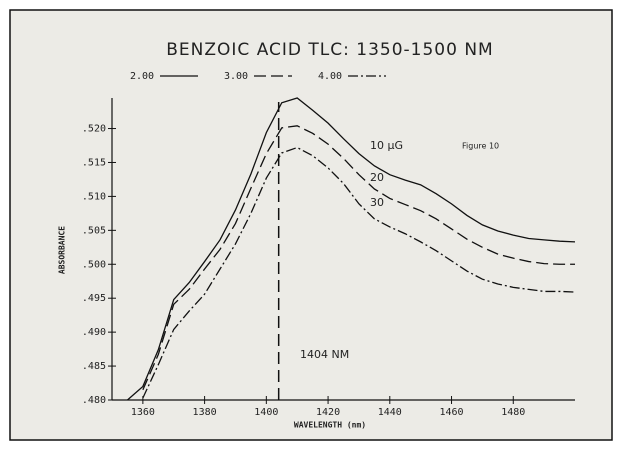 This screenshot has height=453, width=624. What do you see at coordinates (324, 354) in the screenshot?
I see `annotation: 1404 NM` at bounding box center [324, 354].